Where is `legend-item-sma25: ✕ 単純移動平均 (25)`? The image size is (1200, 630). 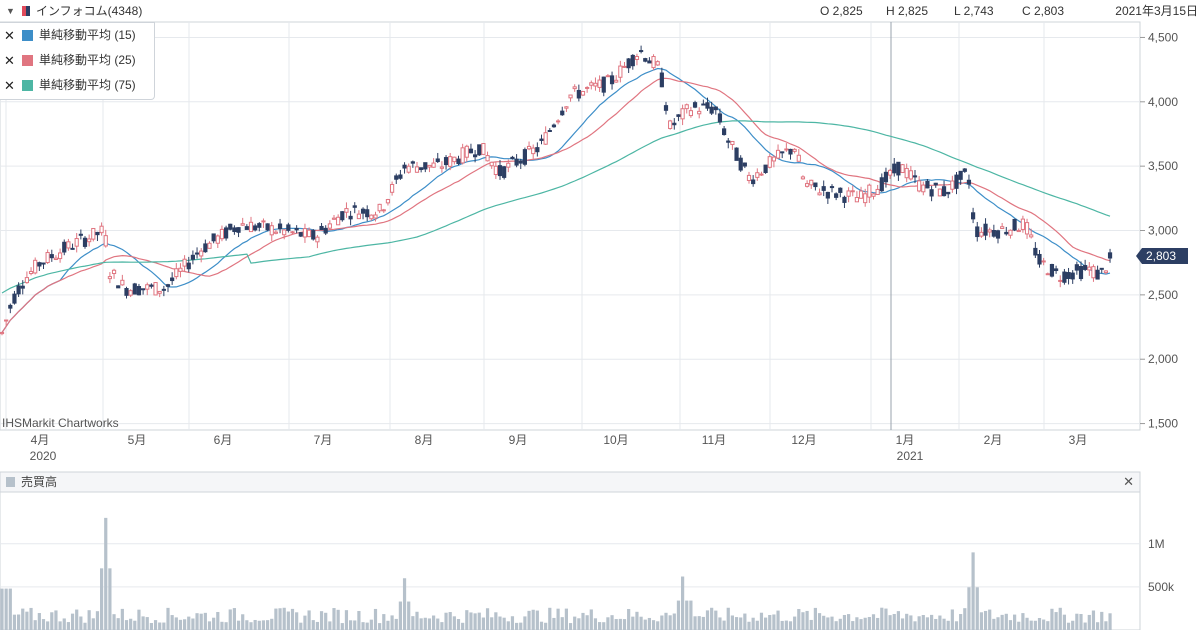 legend-item-sma25: ✕ 単純移動平均 (25) is located at coordinates (77, 60).